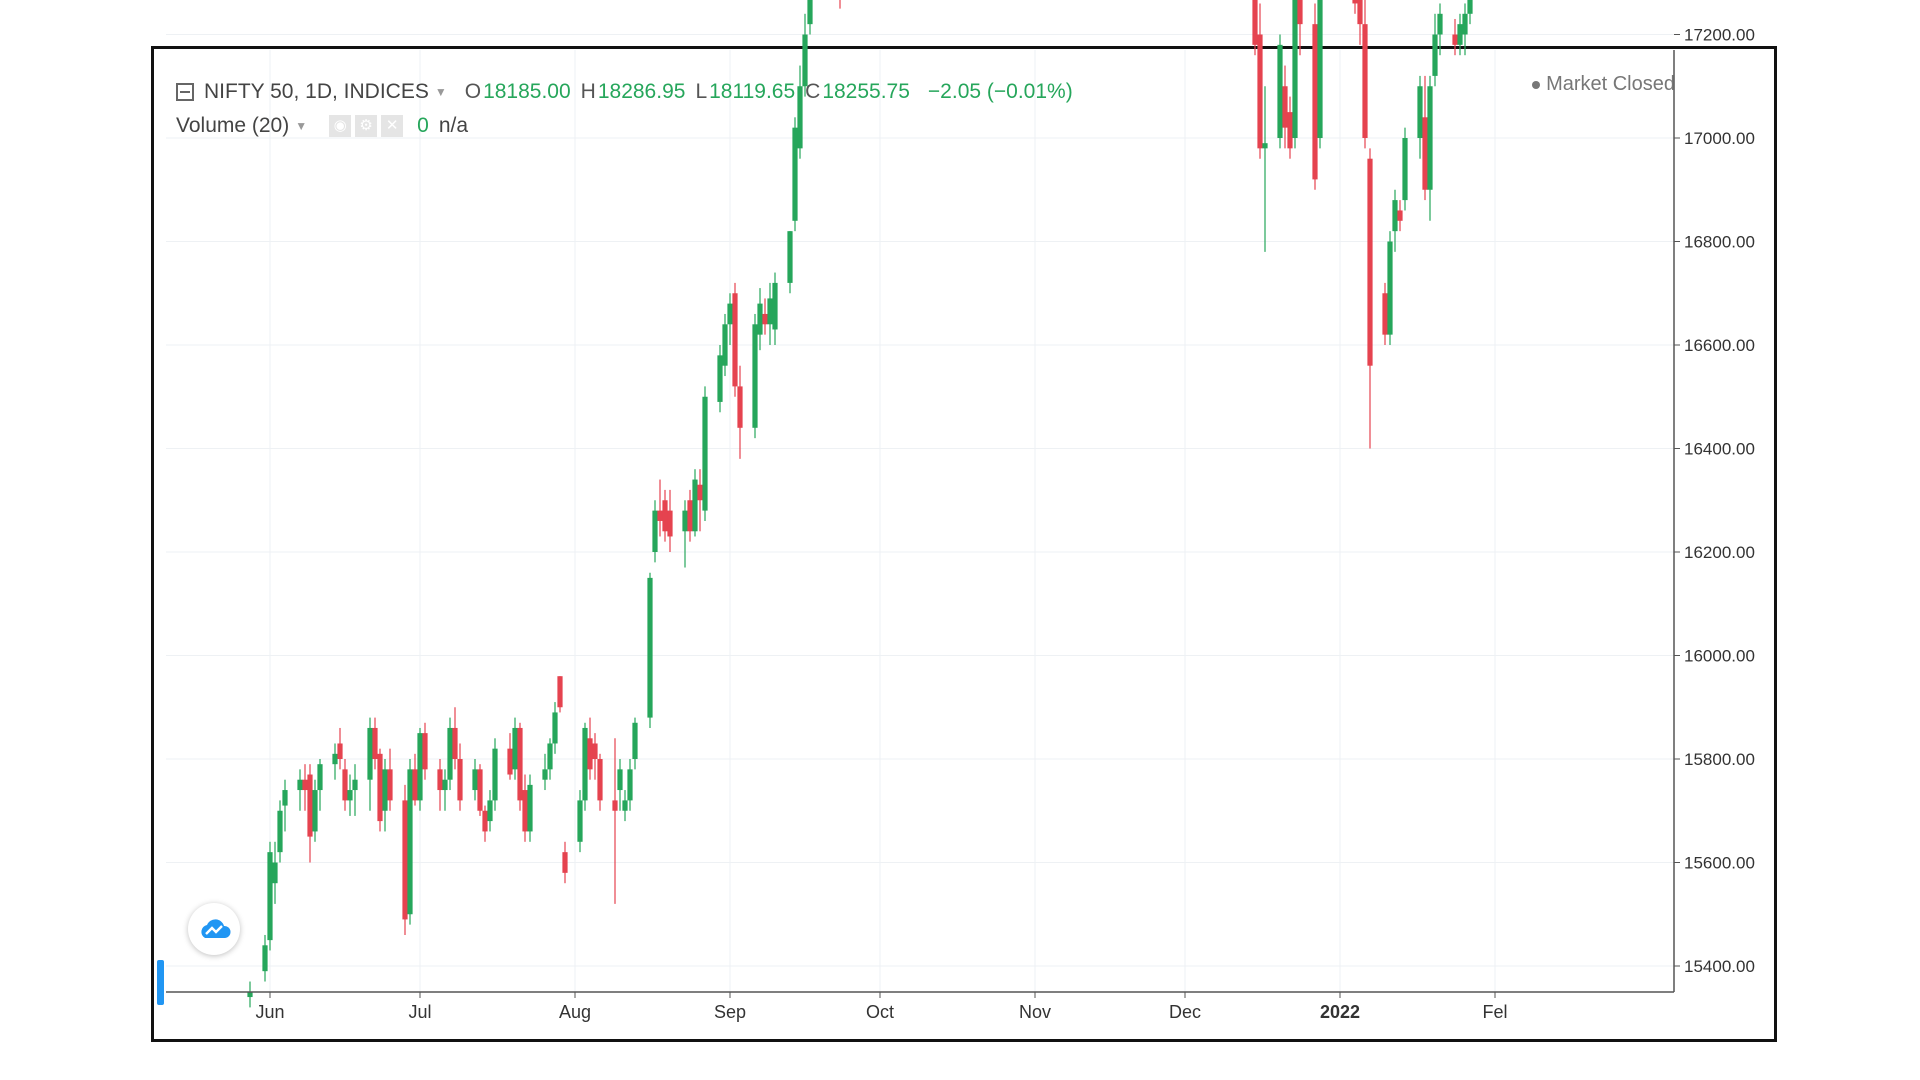 This screenshot has width=1920, height=1080. What do you see at coordinates (1536, 84) in the screenshot?
I see `status-dot-icon` at bounding box center [1536, 84].